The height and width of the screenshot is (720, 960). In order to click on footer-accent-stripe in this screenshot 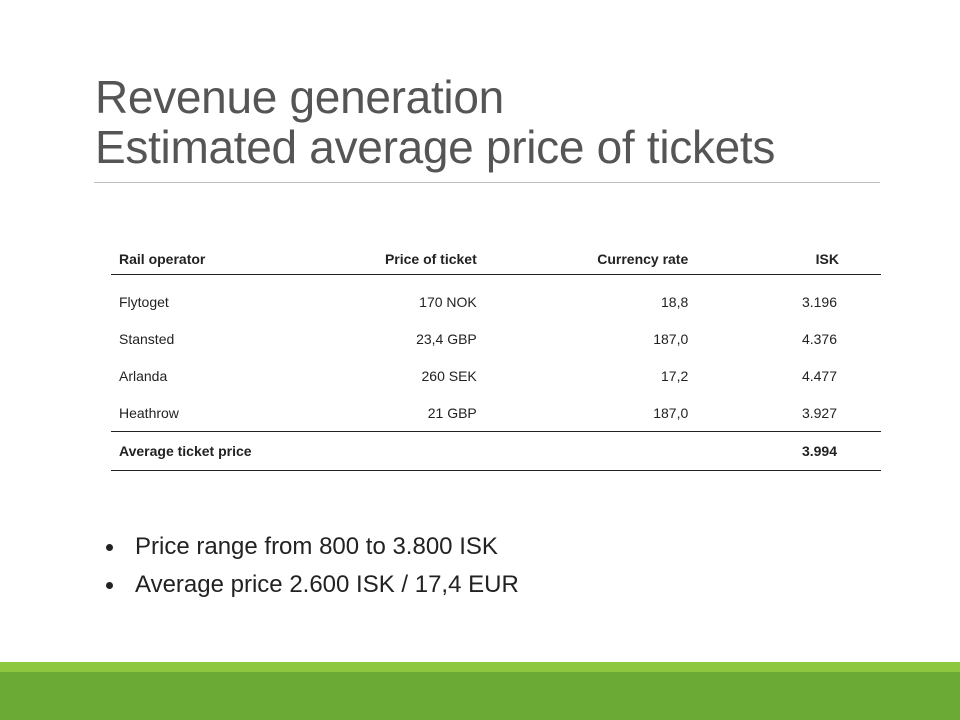, I will do `click(480, 667)`.